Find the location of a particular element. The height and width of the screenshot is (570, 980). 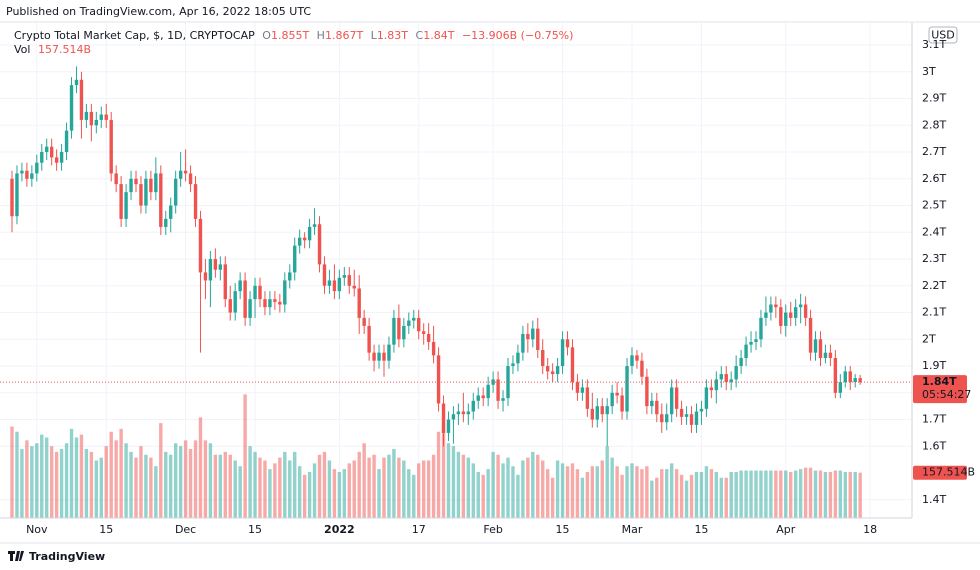

y-tick-label: 2.1T is located at coordinates (934, 312).